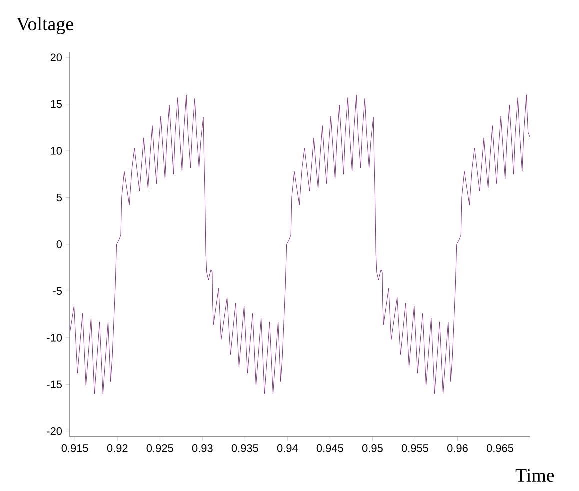 The height and width of the screenshot is (491, 579). Describe the element at coordinates (75, 448) in the screenshot. I see `x-tick-label: 0.915` at that location.